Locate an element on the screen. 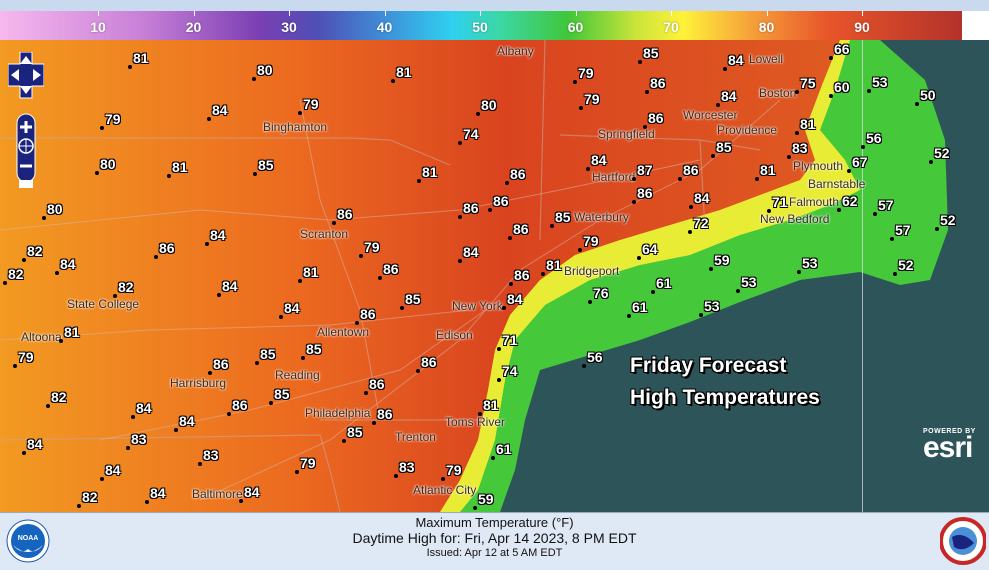  city-label: Scranton is located at coordinates (324, 234).